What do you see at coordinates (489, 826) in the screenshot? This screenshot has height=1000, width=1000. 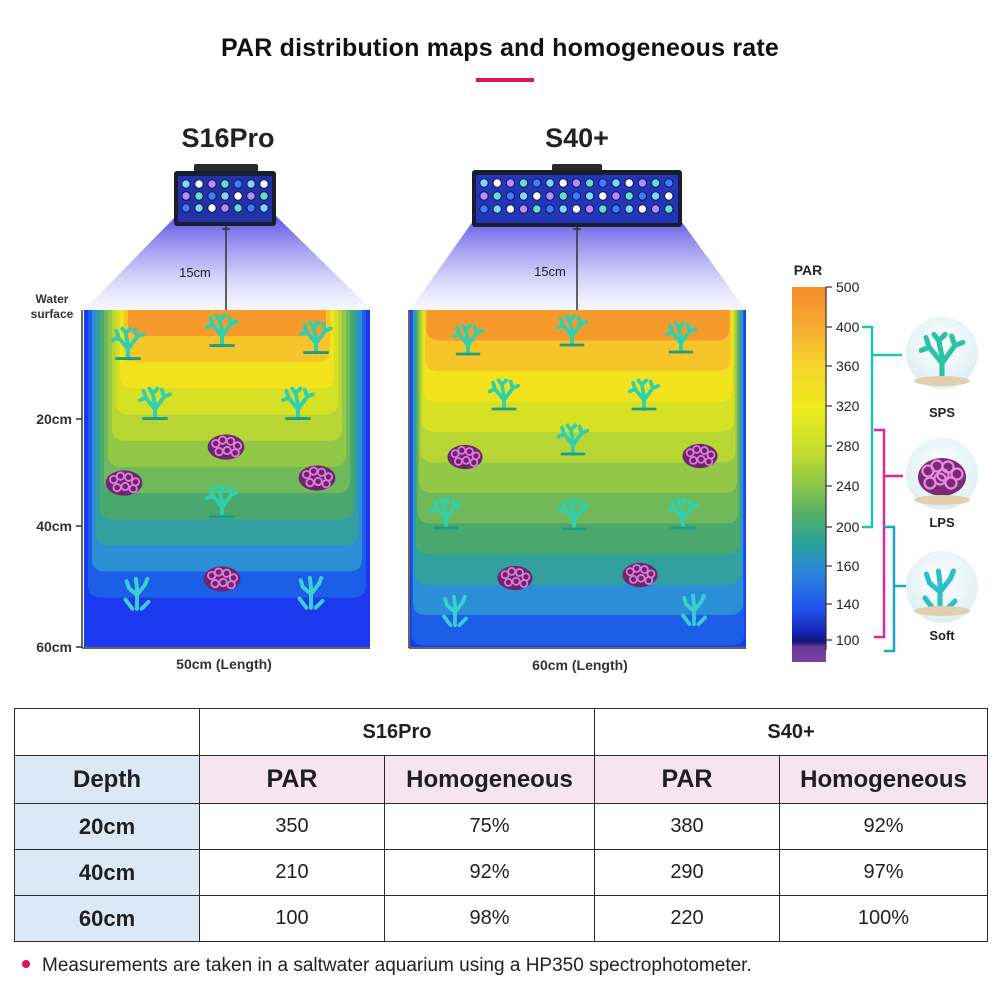 I see `table-cell-homogeneous: 75%` at bounding box center [489, 826].